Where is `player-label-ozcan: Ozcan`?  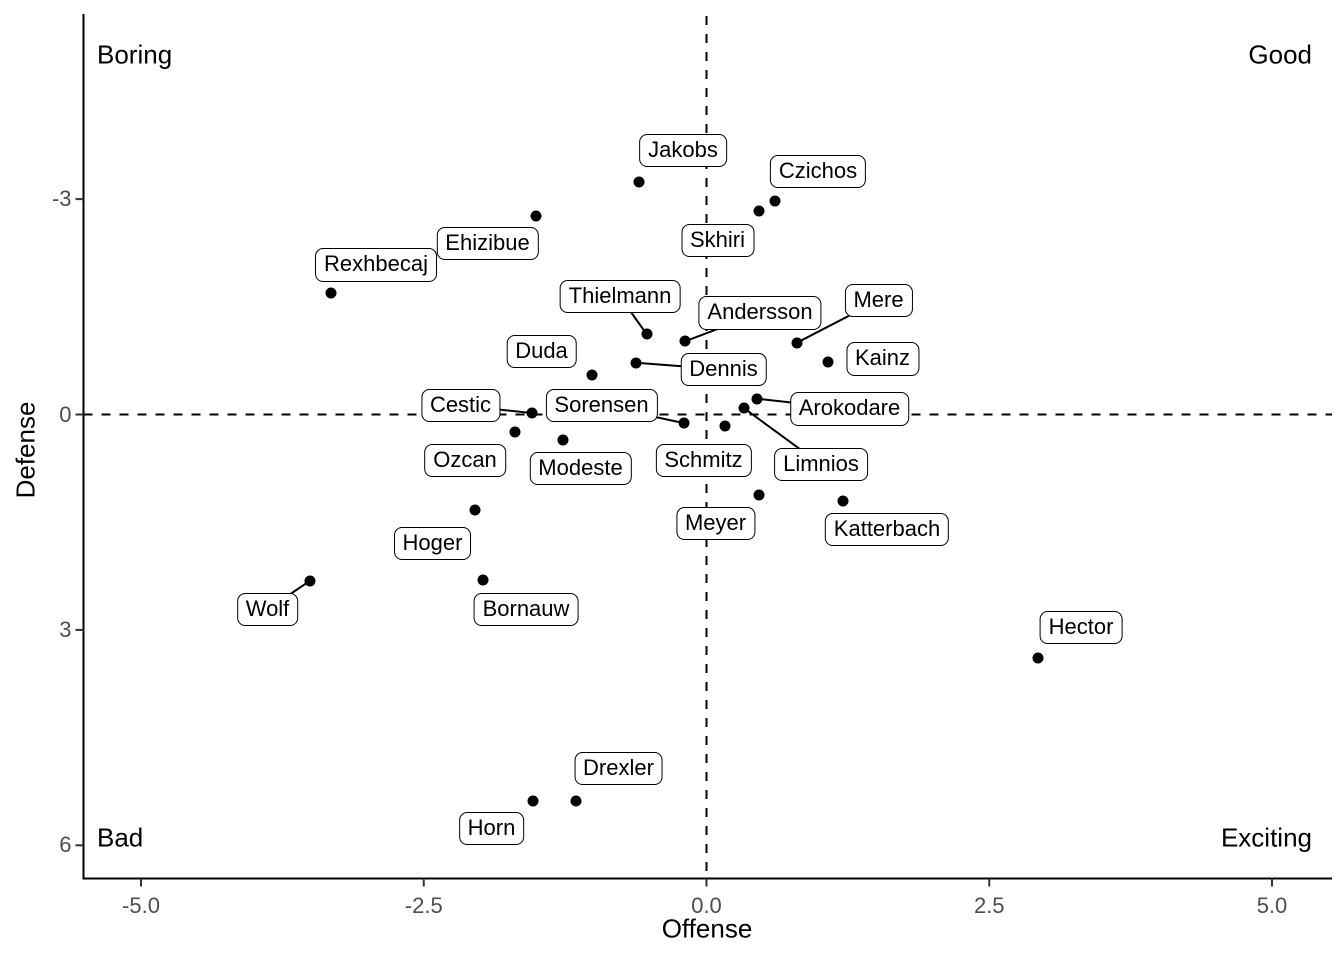 player-label-ozcan: Ozcan is located at coordinates (465, 460).